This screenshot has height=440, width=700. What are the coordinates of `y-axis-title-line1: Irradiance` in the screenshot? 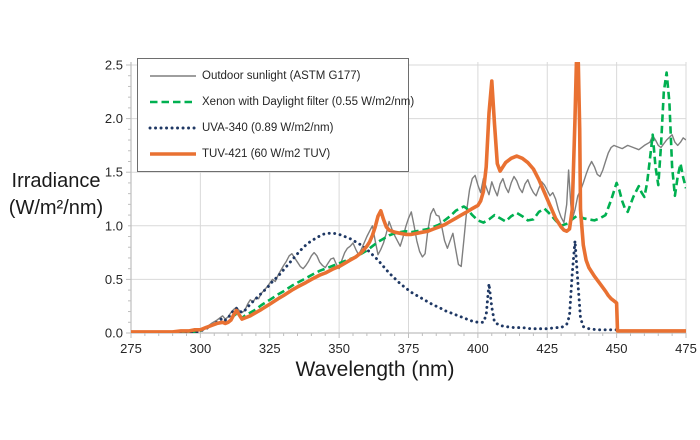 It's located at (56, 181).